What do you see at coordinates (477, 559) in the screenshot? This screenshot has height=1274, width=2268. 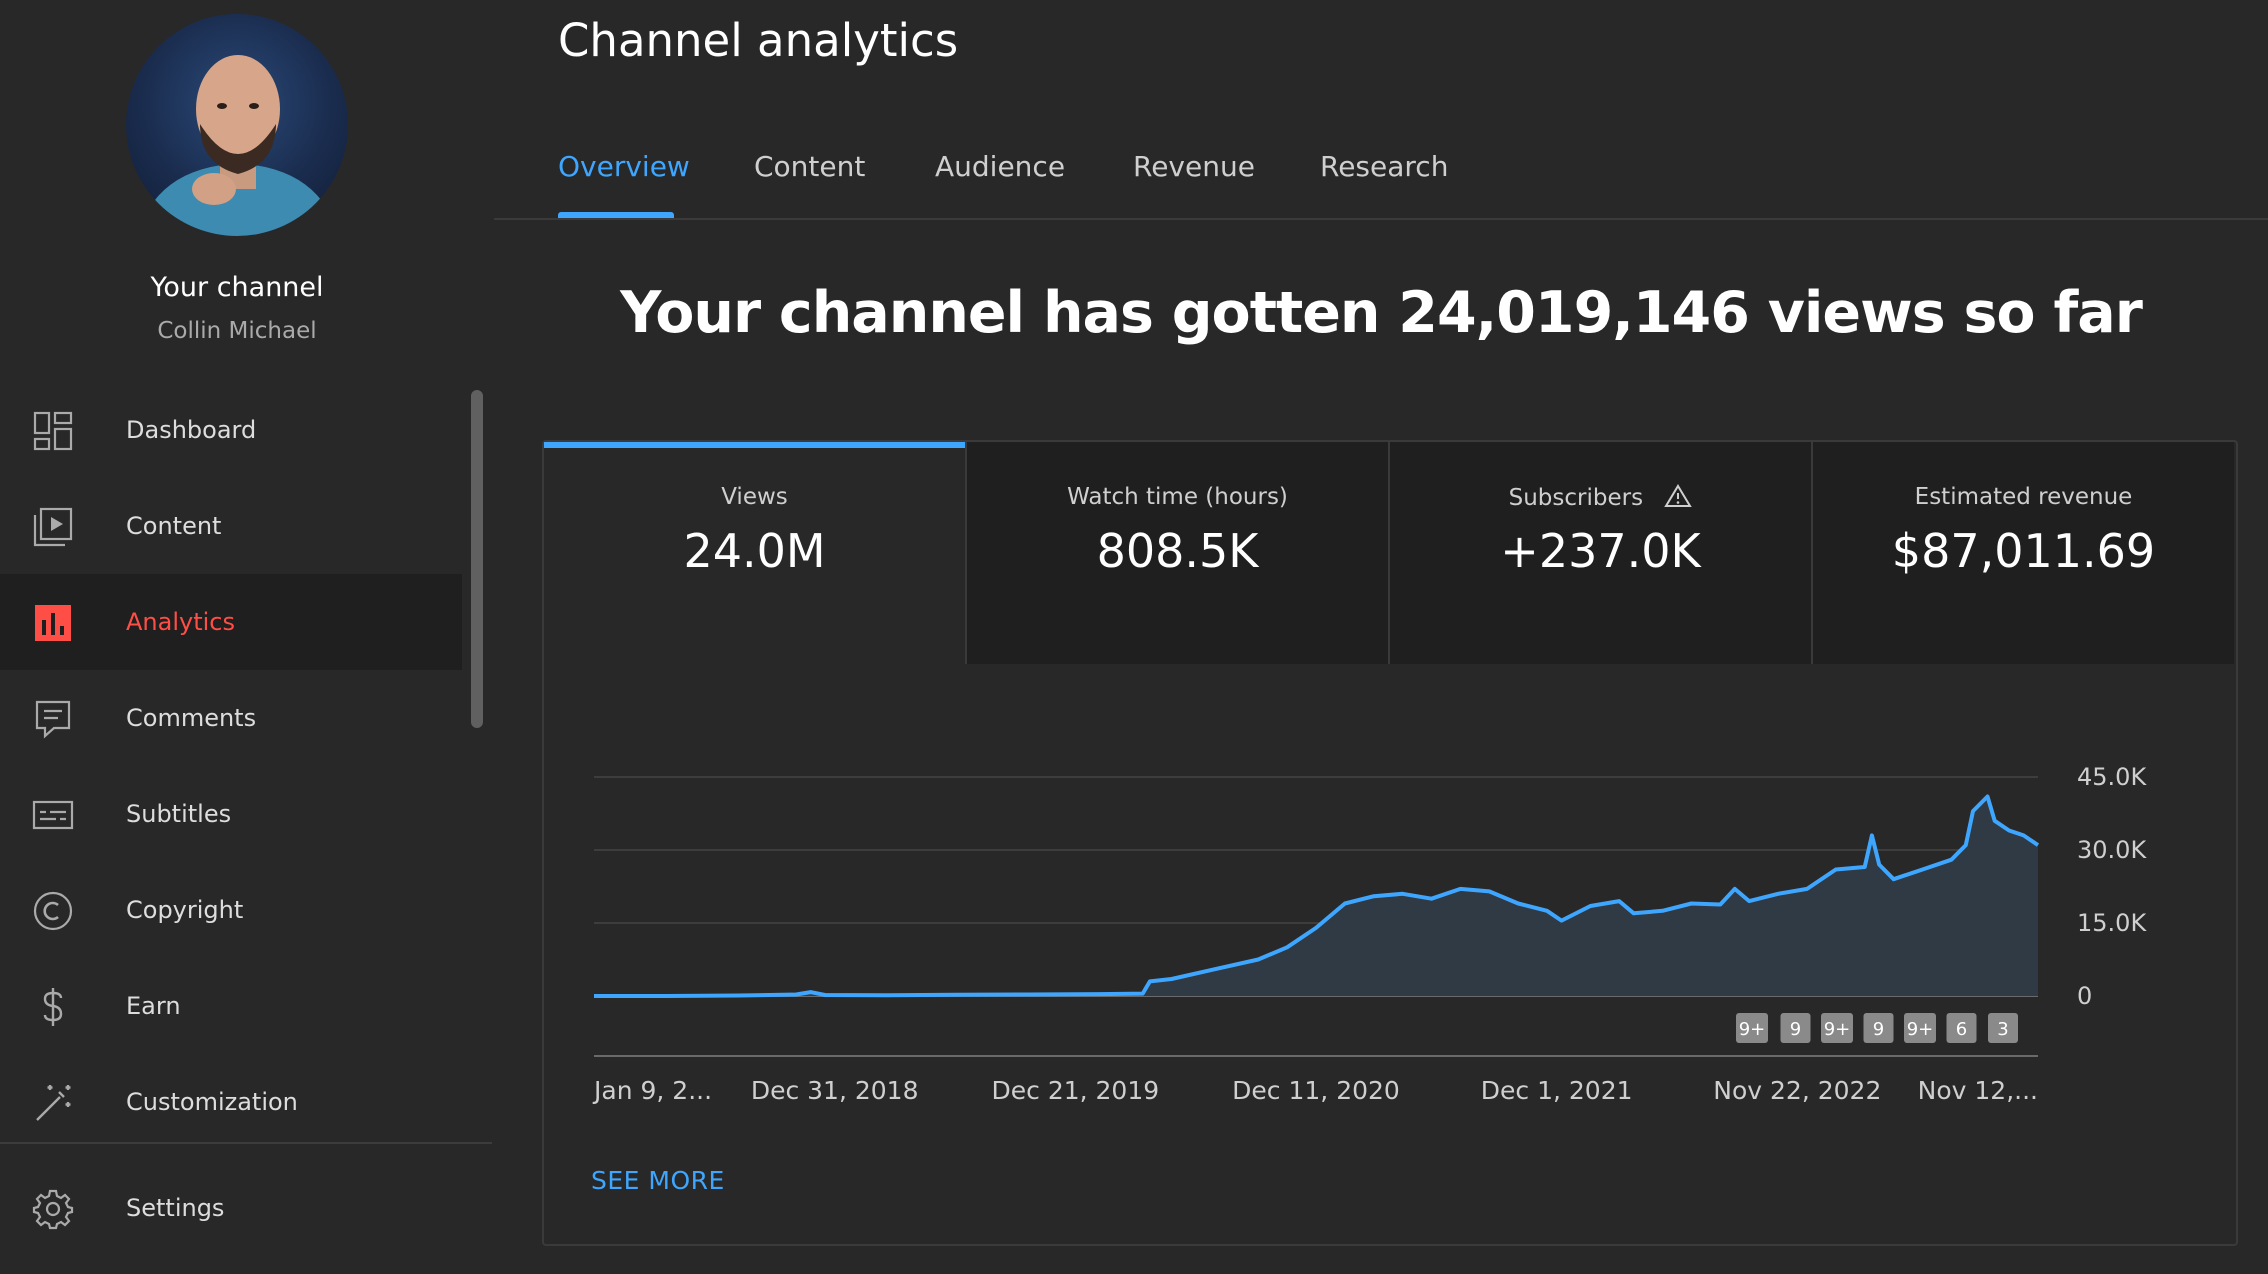 I see `sidebar-scrollbar` at bounding box center [477, 559].